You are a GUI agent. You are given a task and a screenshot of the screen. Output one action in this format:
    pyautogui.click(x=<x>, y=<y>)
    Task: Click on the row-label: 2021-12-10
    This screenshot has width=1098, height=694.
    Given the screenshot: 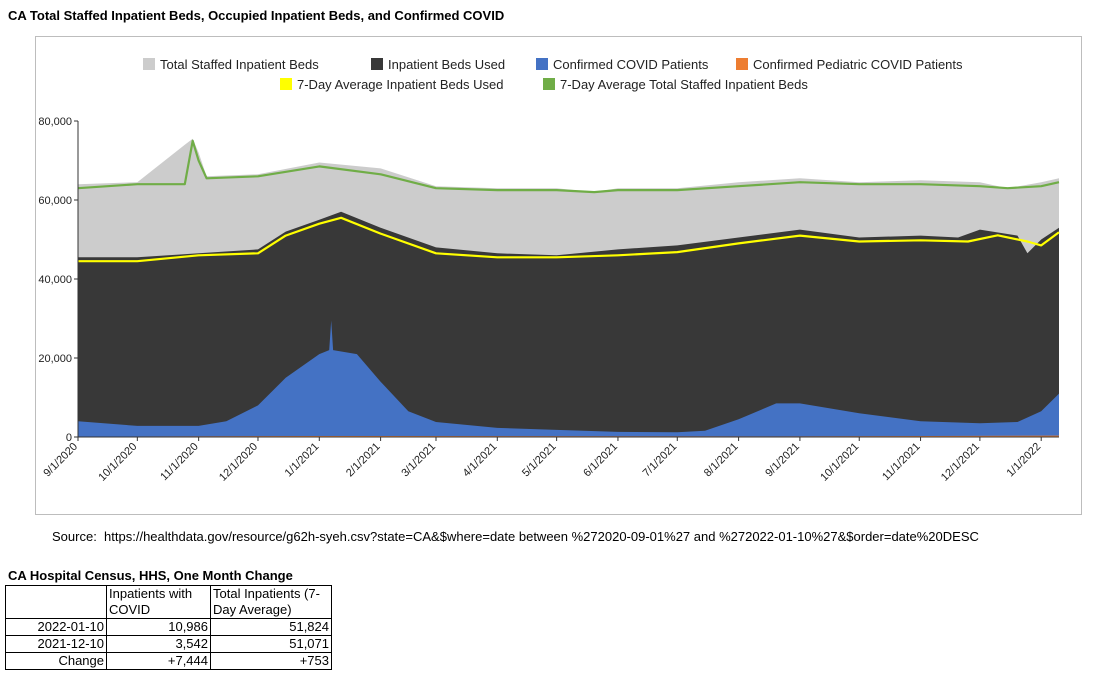 What is the action you would take?
    pyautogui.click(x=56, y=644)
    